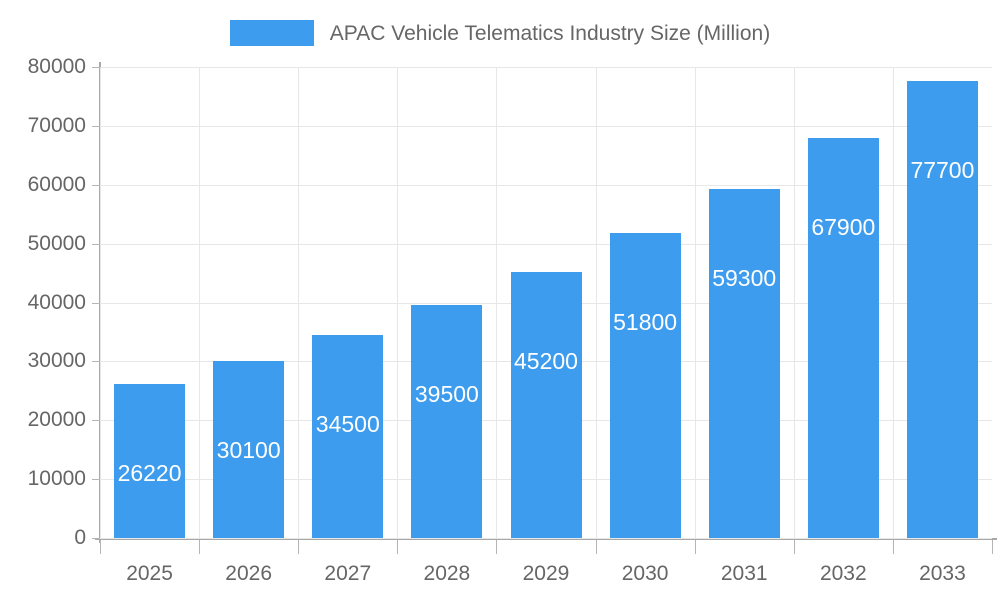  What do you see at coordinates (56, 302) in the screenshot?
I see `y-axis-tick-label: 40000` at bounding box center [56, 302].